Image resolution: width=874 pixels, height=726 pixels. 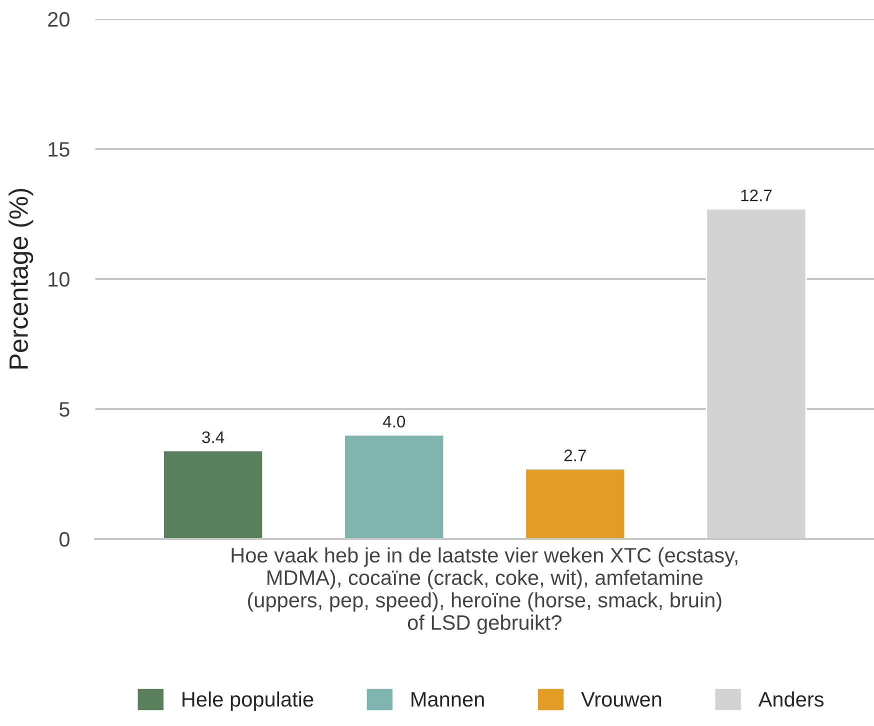 What do you see at coordinates (756, 196) in the screenshot?
I see `data-label: 12.7` at bounding box center [756, 196].